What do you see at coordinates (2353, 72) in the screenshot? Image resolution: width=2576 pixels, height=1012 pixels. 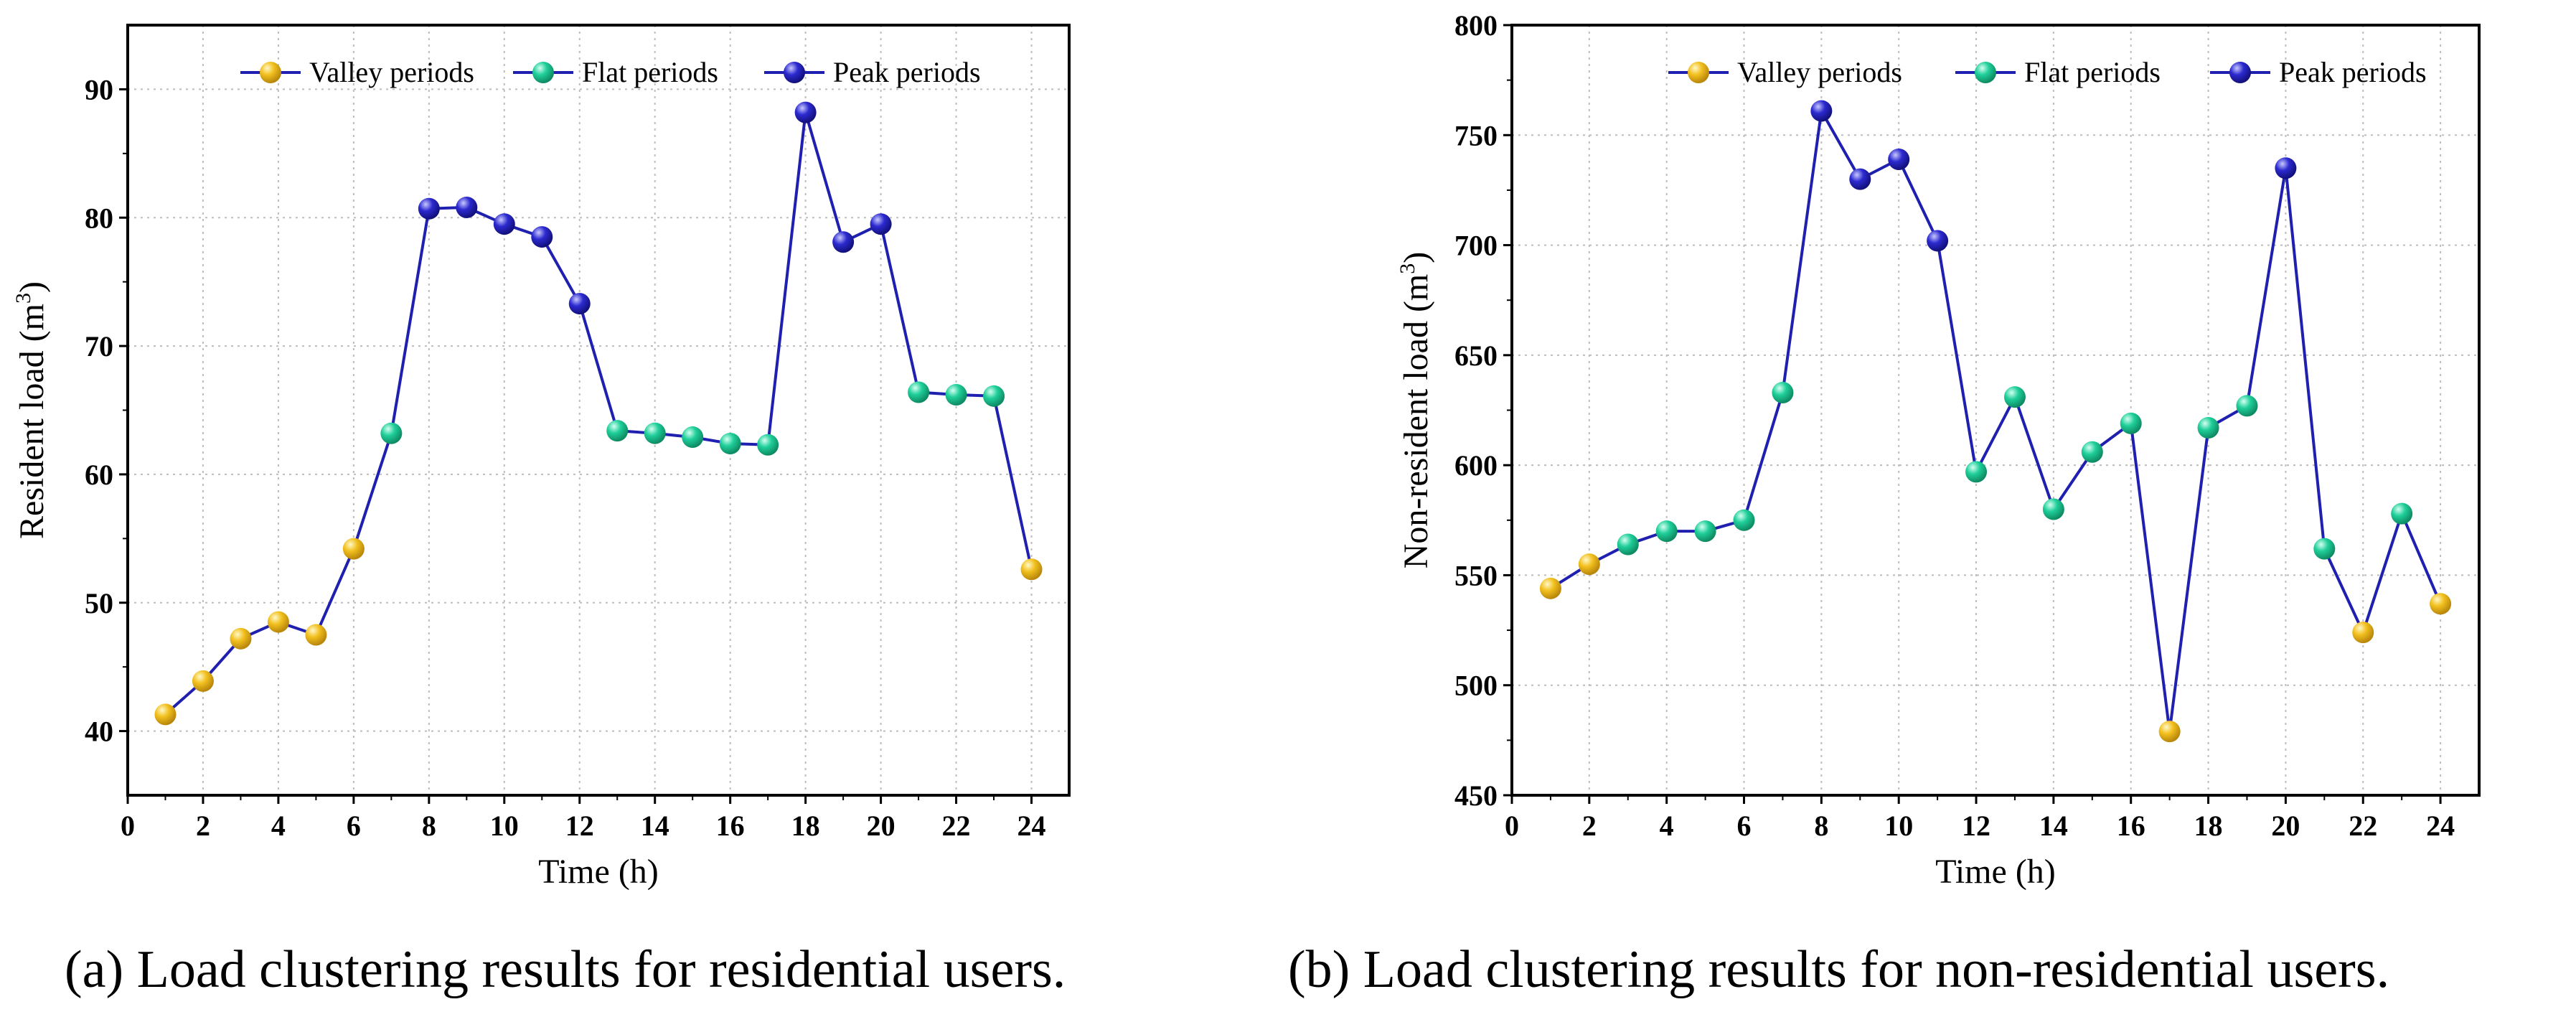 I see `panel-b-legend-label: Peak periods` at bounding box center [2353, 72].